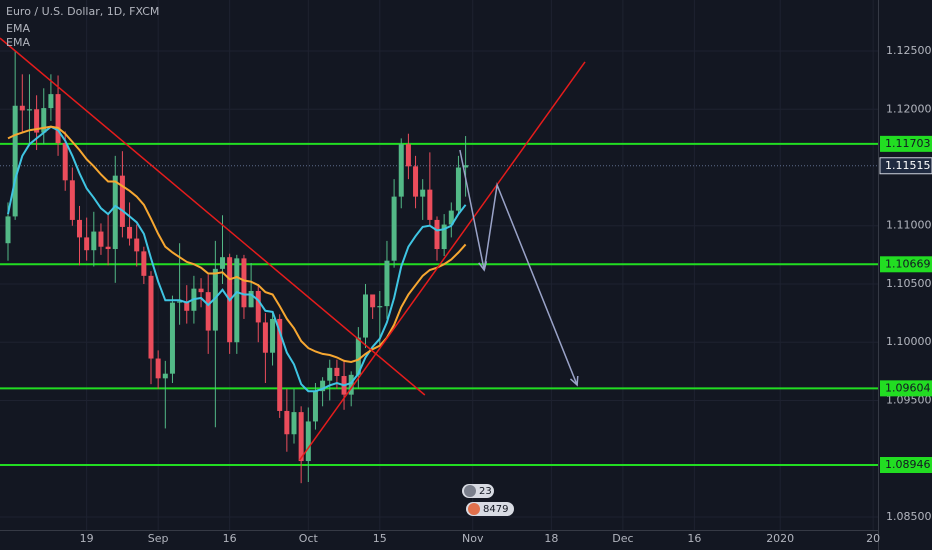 This screenshot has width=932, height=550. I want to click on y-tick-label: 1.11000, so click(909, 225).